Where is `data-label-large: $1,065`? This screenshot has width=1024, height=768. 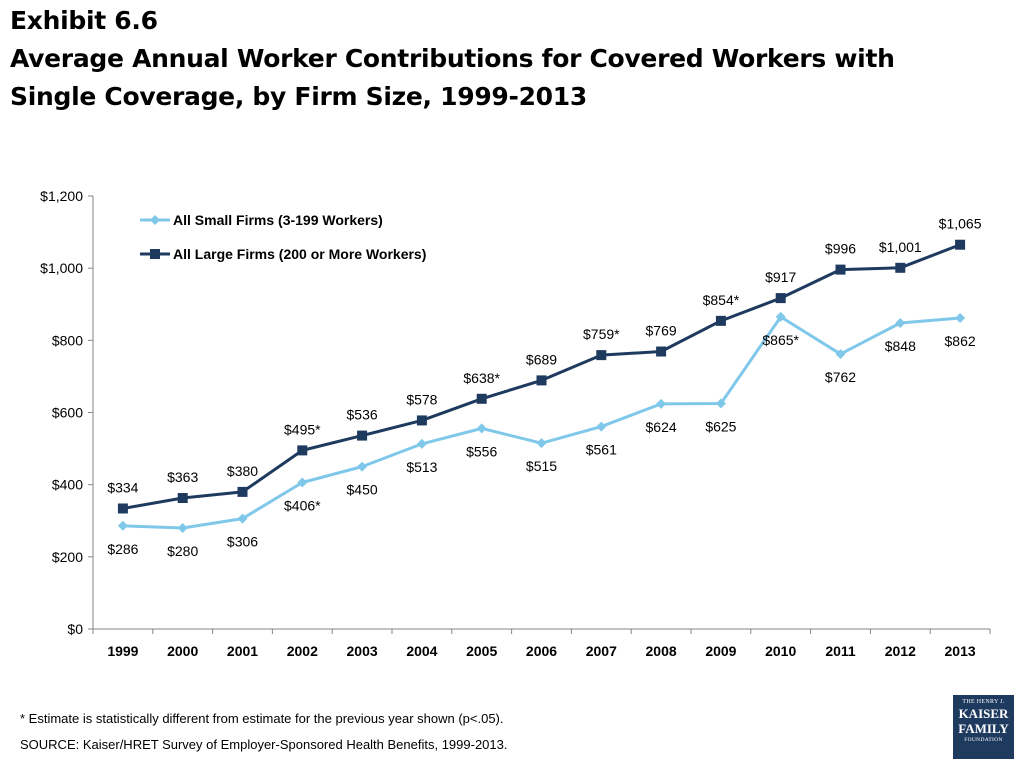 data-label-large: $1,065 is located at coordinates (960, 224).